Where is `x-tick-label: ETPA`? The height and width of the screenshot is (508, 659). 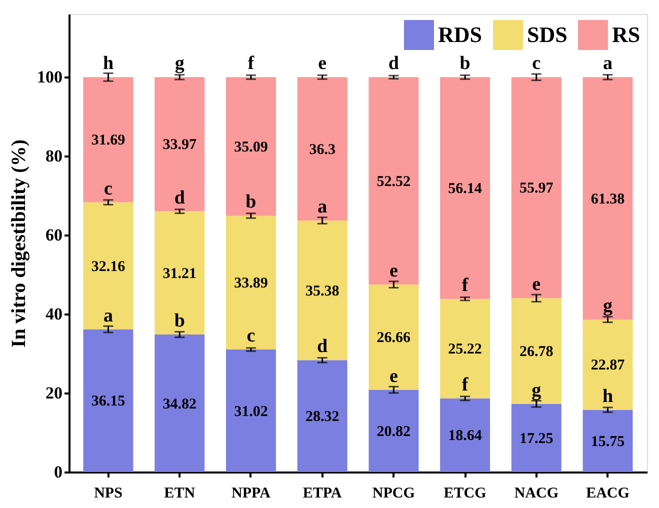 x-tick-label: ETPA is located at coordinates (322, 494).